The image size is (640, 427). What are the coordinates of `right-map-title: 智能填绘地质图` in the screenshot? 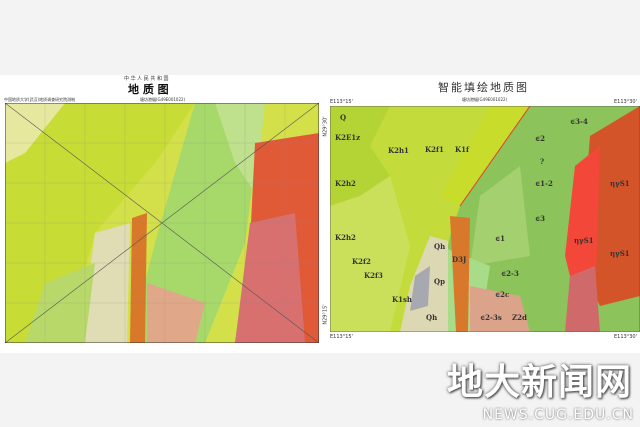 It's located at (483, 87).